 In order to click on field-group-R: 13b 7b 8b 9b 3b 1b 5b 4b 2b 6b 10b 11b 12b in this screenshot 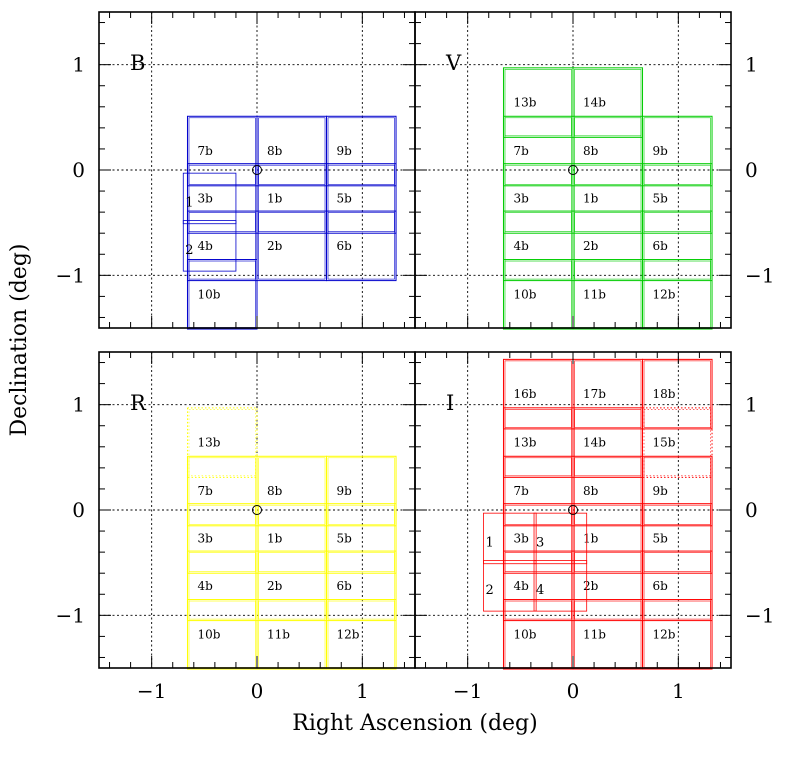, I will do `click(291, 538)`.